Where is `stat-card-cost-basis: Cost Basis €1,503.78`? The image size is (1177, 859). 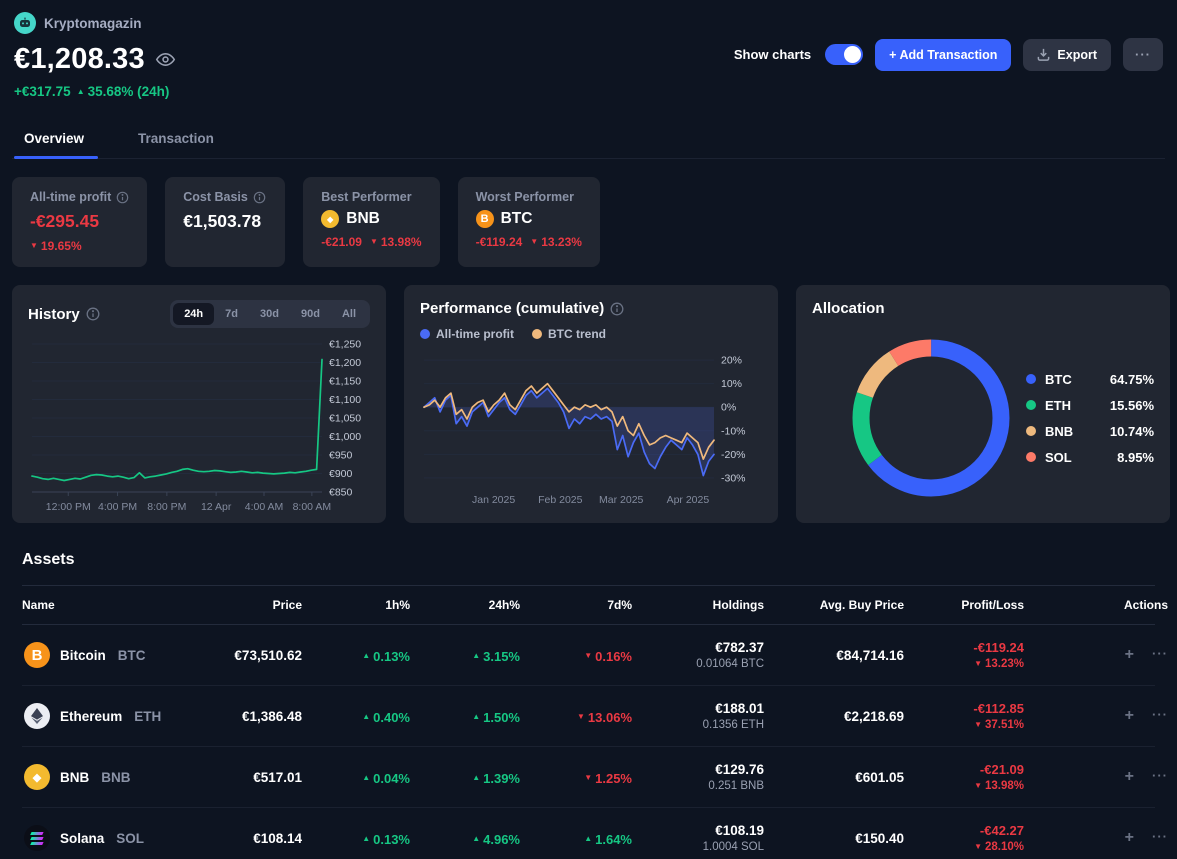 stat-card-cost-basis: Cost Basis €1,503.78 is located at coordinates (225, 222).